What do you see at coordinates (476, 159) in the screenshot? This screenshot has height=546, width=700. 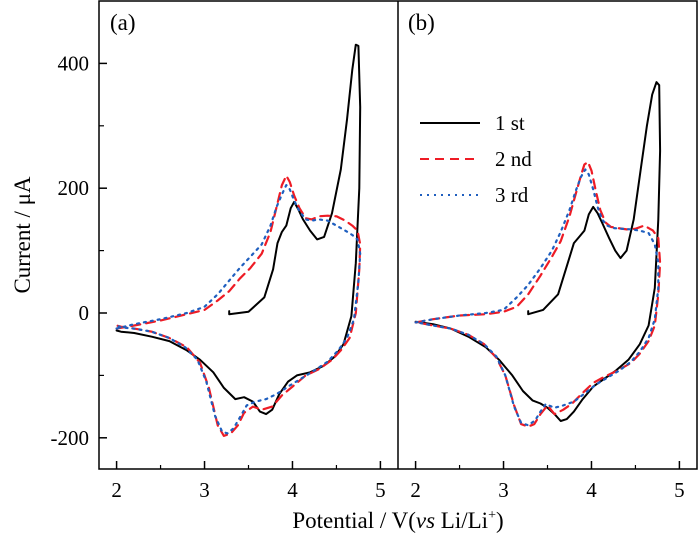 I see `legend: 1 st 2 nd 3 rd` at bounding box center [476, 159].